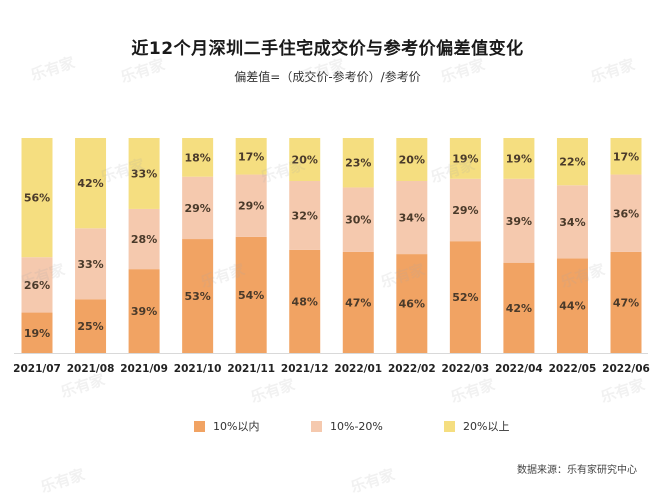  I want to click on data-label: 44%, so click(572, 306).